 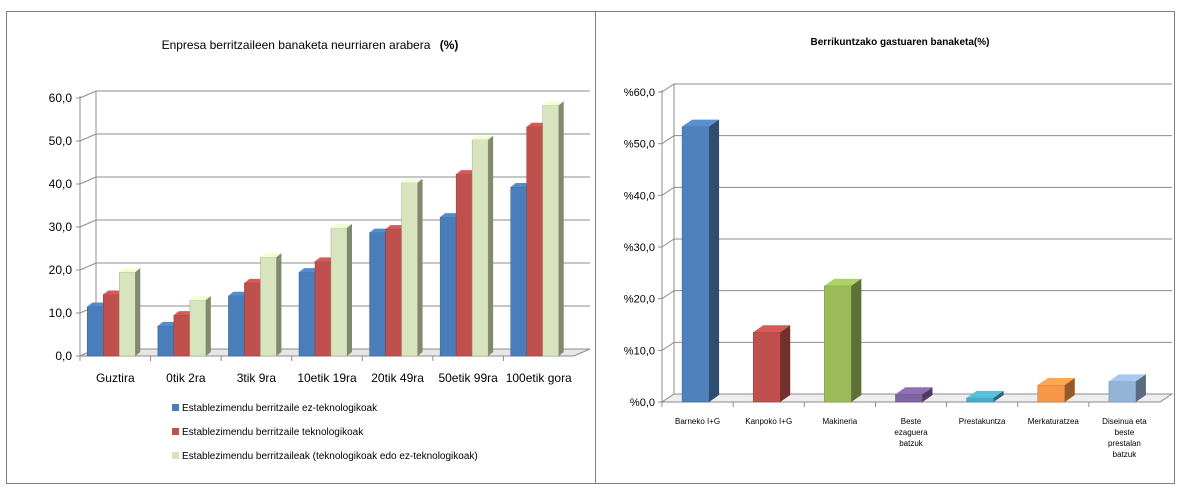 What do you see at coordinates (639, 93) in the screenshot?
I see `y-tick-label: %60,0` at bounding box center [639, 93].